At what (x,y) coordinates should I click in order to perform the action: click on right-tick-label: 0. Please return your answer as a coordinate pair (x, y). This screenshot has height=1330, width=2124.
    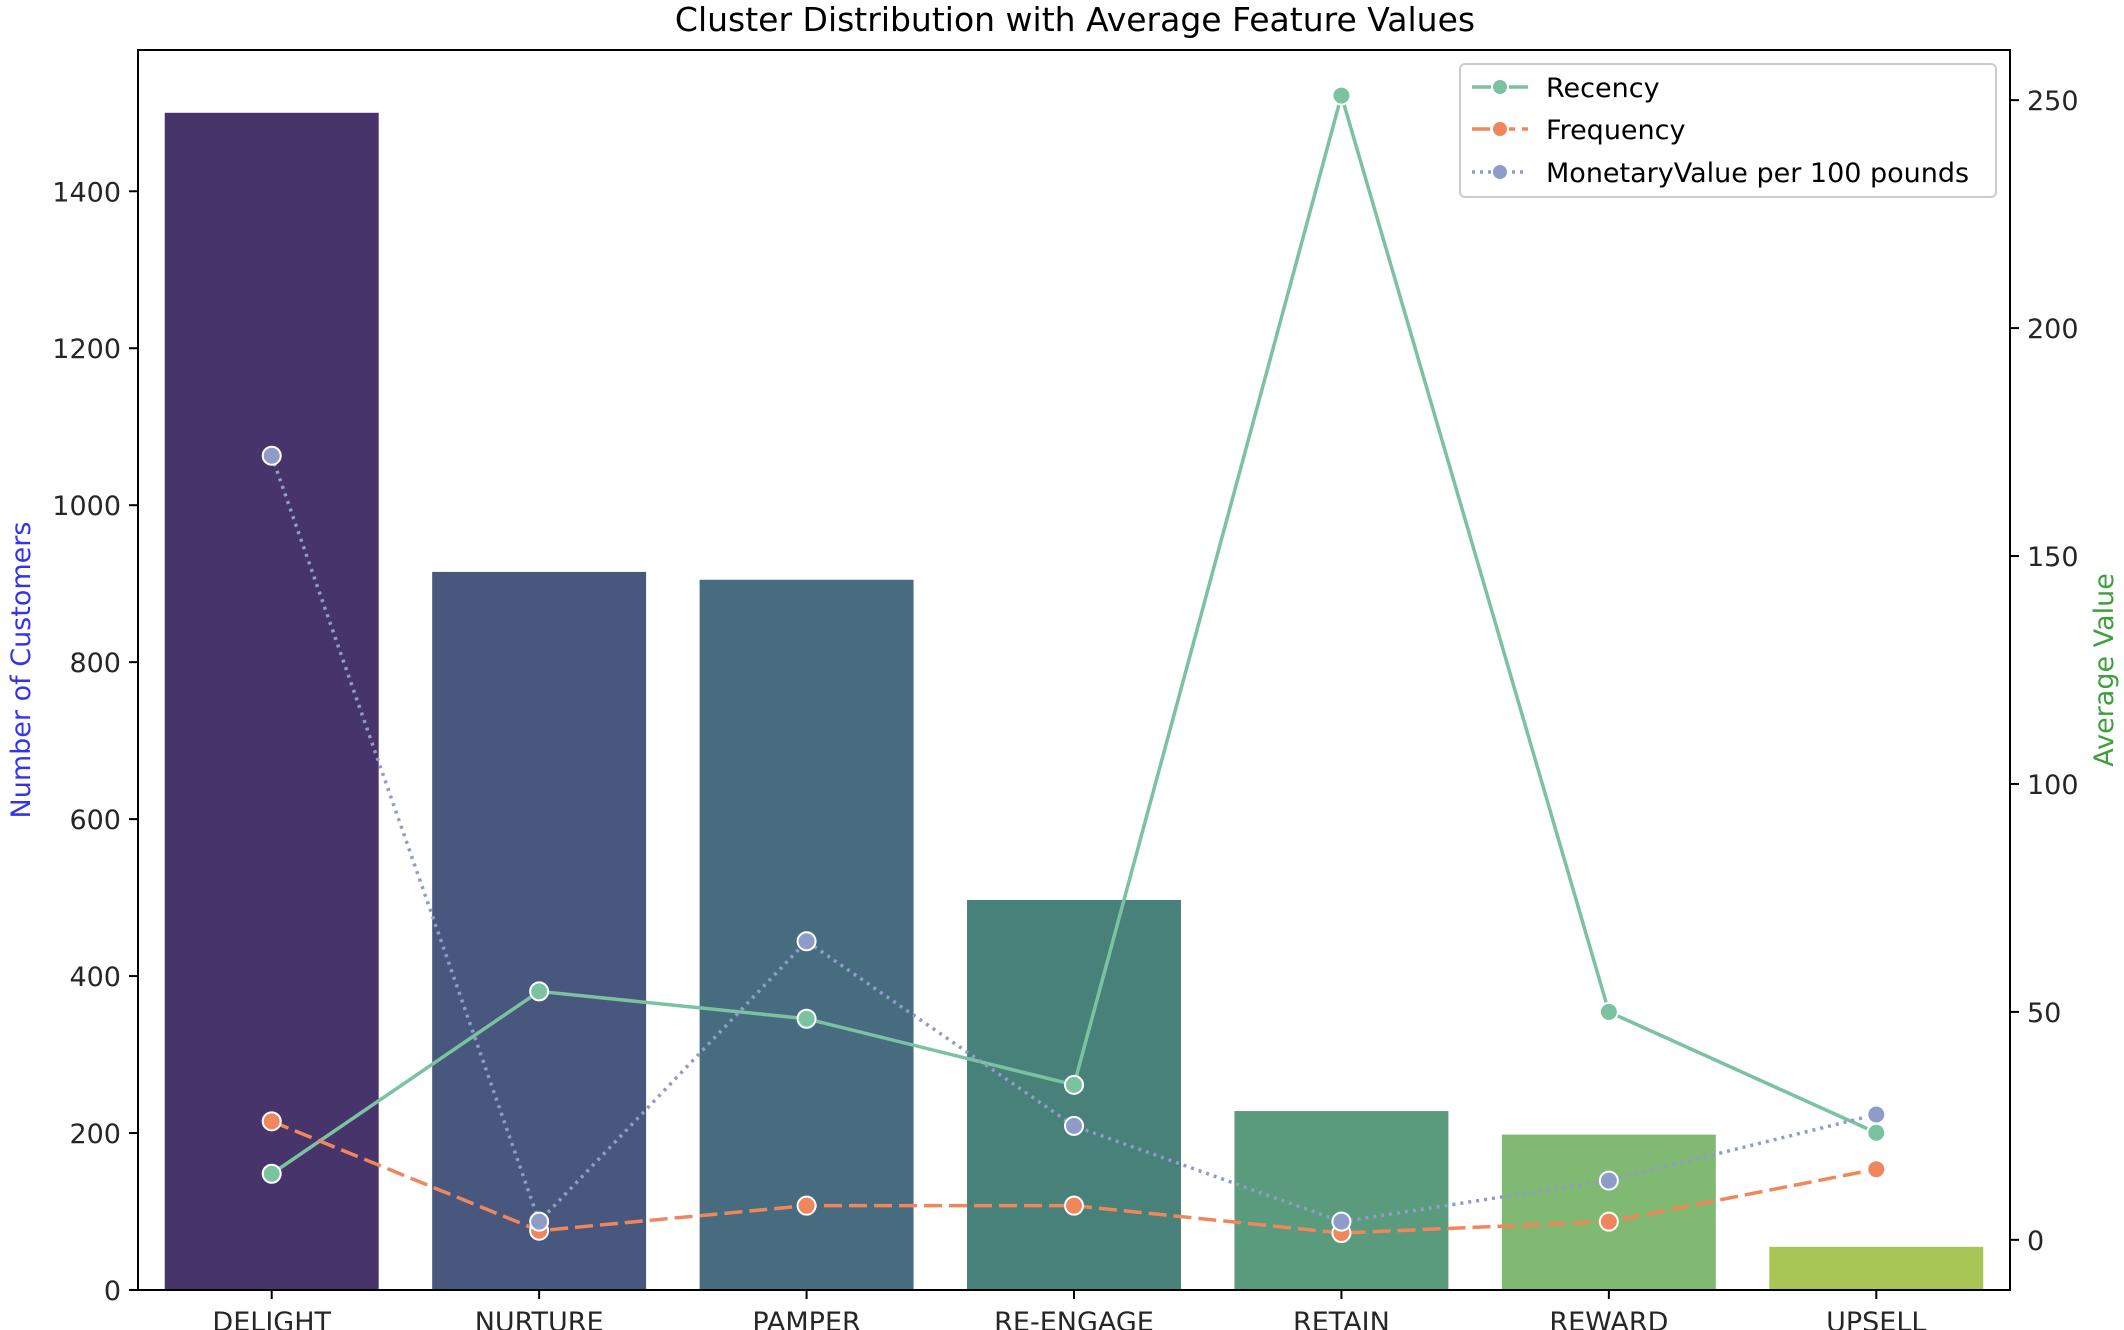
    Looking at the image, I should click on (2035, 1241).